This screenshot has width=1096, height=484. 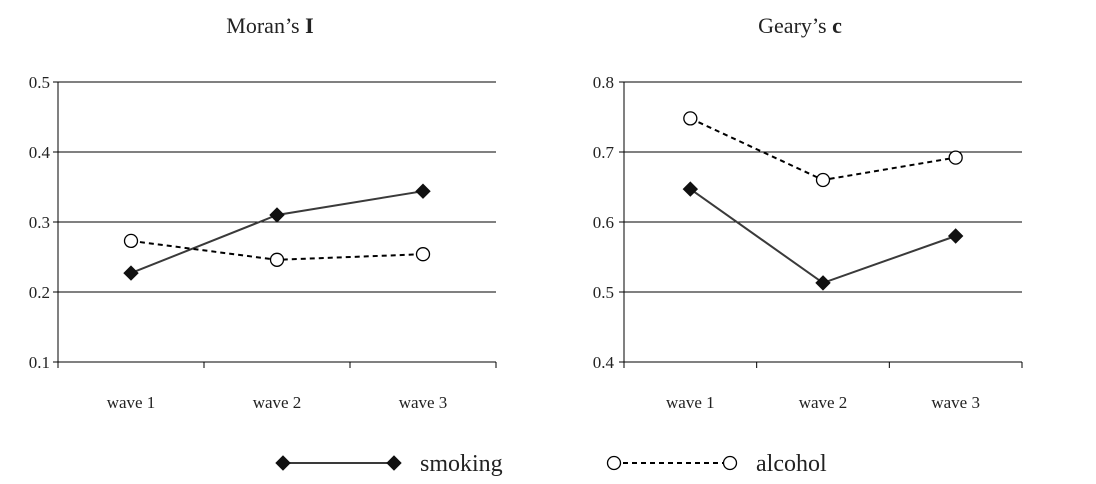 I want to click on morans-i-title: Moran’s I, so click(x=269, y=25).